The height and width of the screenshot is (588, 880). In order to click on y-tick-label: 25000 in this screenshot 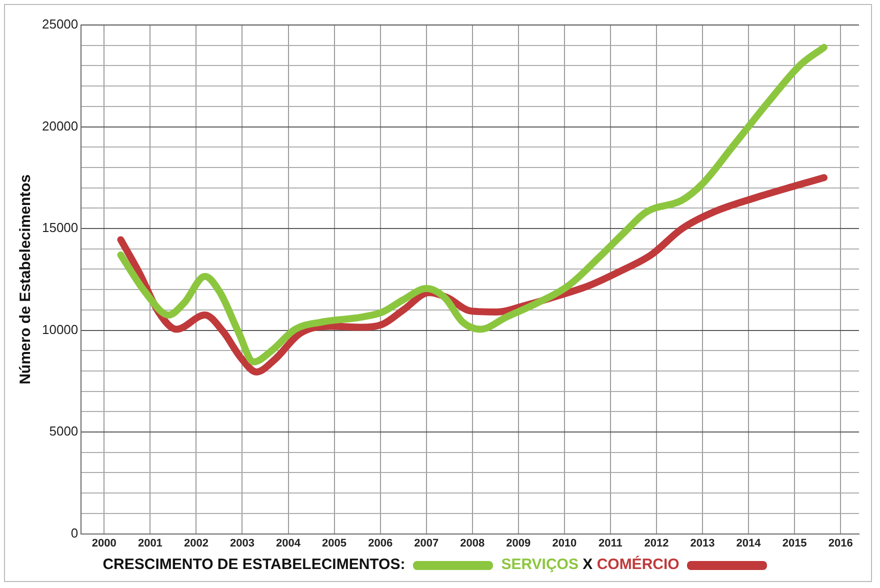, I will do `click(60, 24)`.